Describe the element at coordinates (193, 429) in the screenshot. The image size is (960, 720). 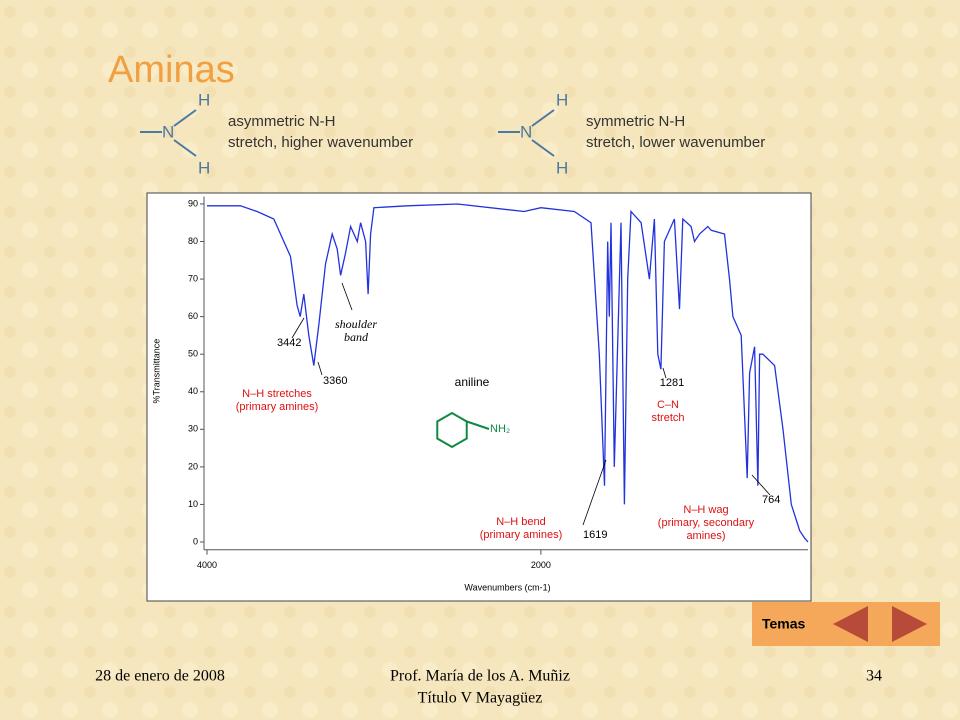
I see `y-tick-label: 30` at that location.